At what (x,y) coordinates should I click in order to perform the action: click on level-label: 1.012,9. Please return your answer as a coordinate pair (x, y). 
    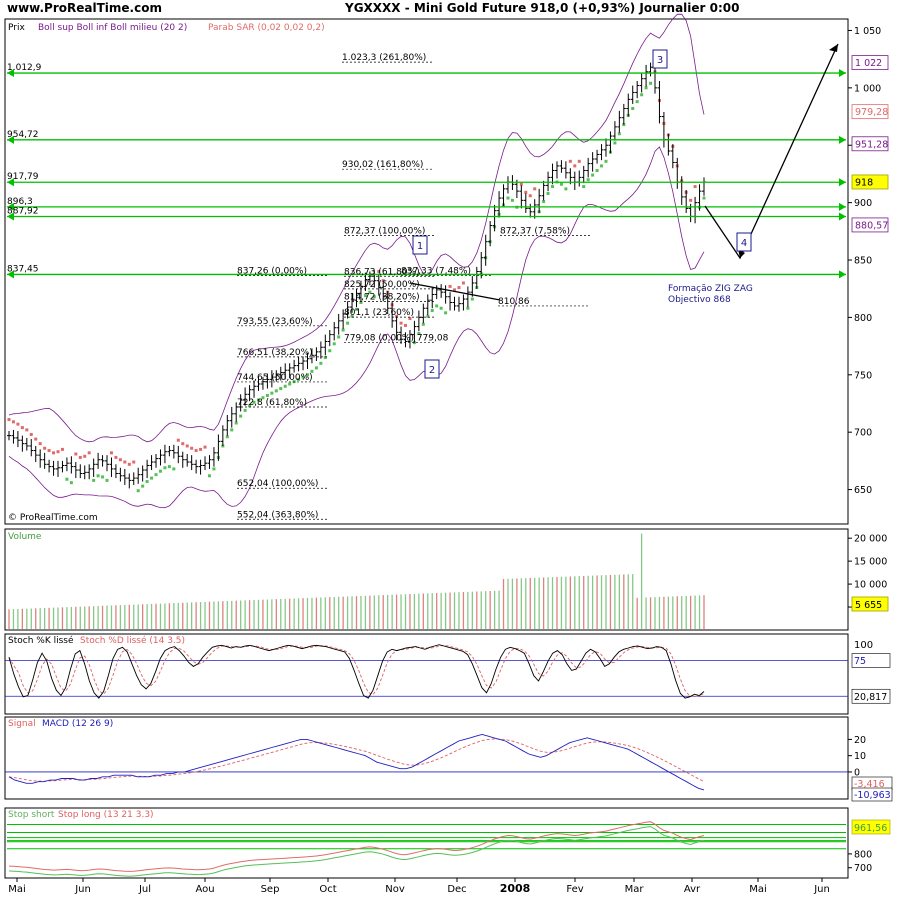
    Looking at the image, I should click on (24, 68).